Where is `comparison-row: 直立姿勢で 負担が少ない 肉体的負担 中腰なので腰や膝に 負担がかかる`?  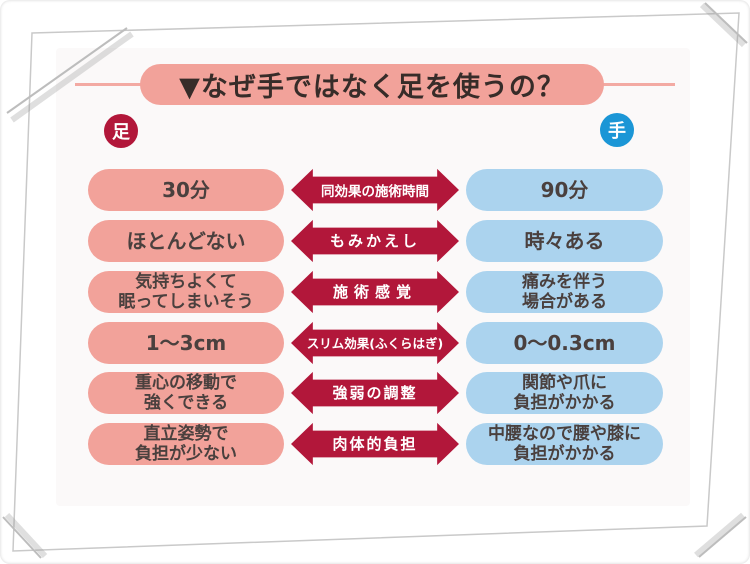
comparison-row: 直立姿勢で 負担が少ない 肉体的負担 中腰なので腰や膝に 負担がかかる is located at coordinates (375, 444).